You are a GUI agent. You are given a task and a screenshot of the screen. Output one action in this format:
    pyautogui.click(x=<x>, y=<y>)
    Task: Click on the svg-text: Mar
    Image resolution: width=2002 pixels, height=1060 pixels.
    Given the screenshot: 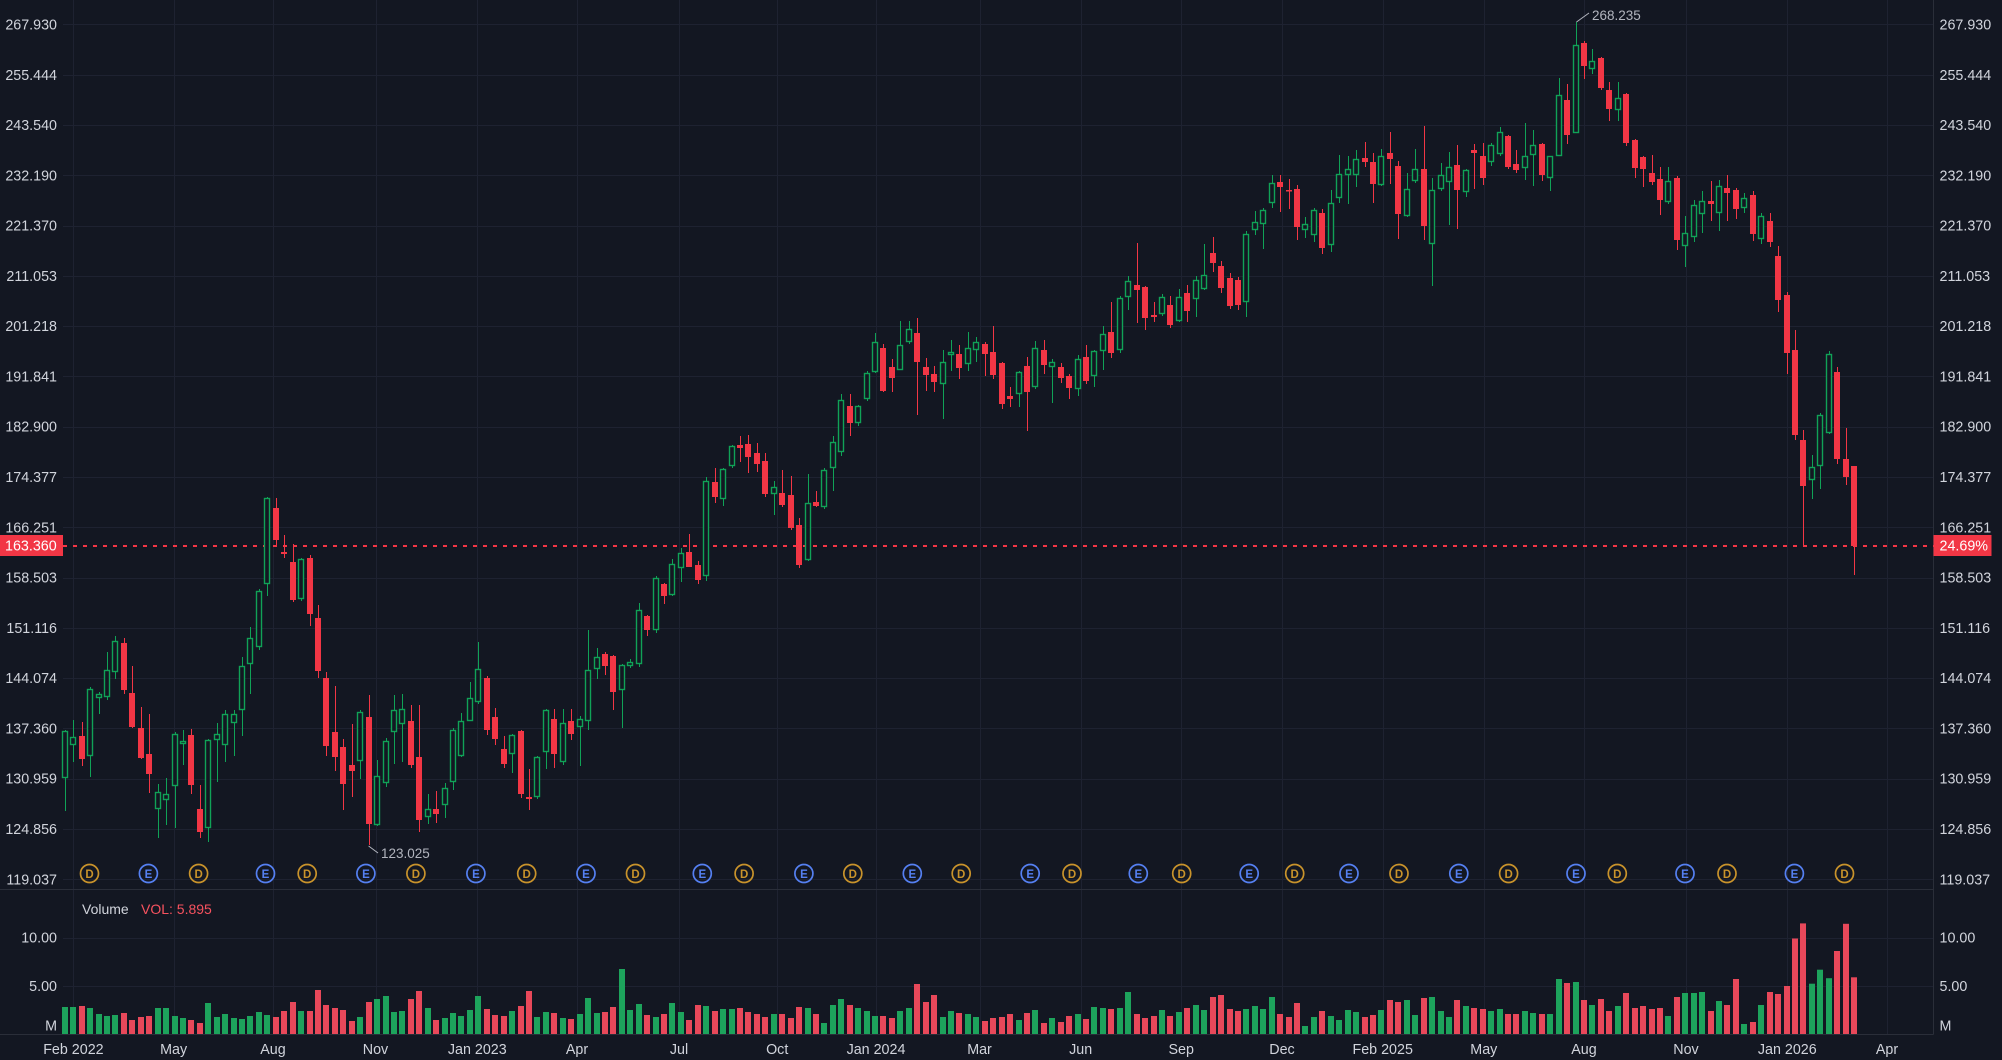 What is the action you would take?
    pyautogui.click(x=979, y=1050)
    